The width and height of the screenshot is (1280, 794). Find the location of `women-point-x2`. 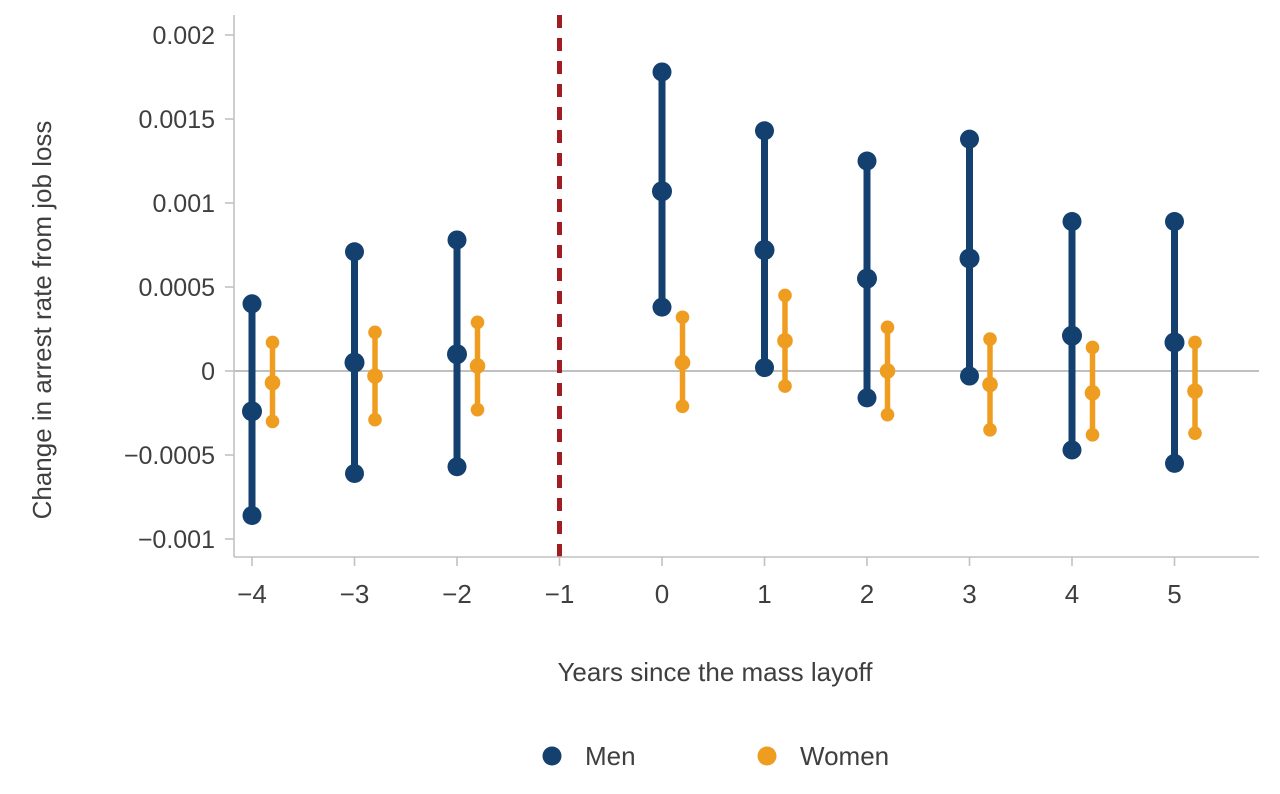

women-point-x2 is located at coordinates (887, 371).